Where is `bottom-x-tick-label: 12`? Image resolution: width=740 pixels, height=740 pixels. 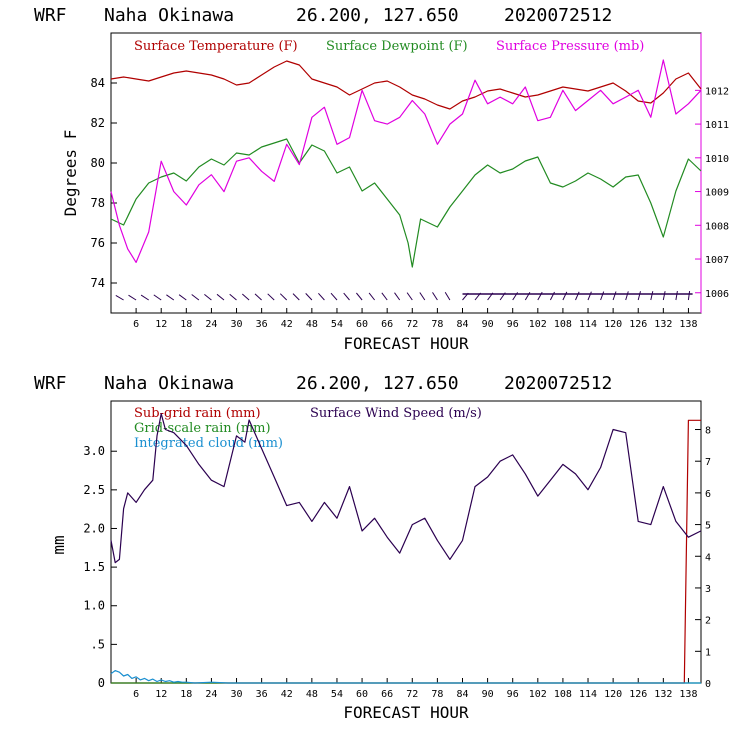 bottom-x-tick-label: 12 is located at coordinates (161, 694).